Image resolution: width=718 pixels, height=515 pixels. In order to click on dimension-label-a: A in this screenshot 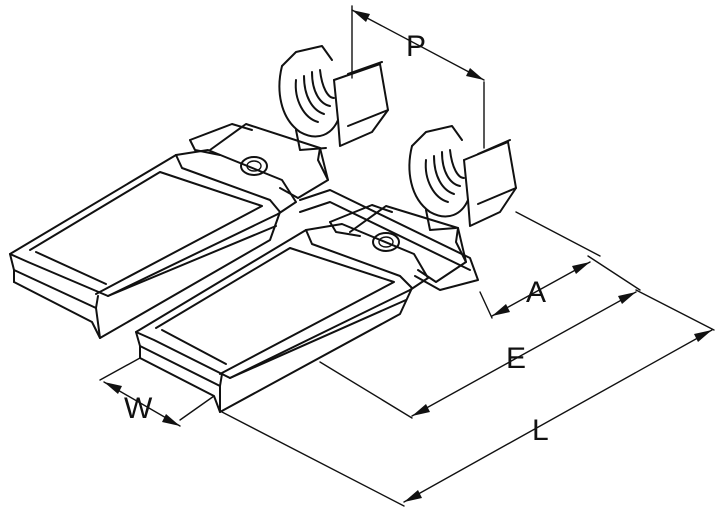, I will do `click(536, 292)`.